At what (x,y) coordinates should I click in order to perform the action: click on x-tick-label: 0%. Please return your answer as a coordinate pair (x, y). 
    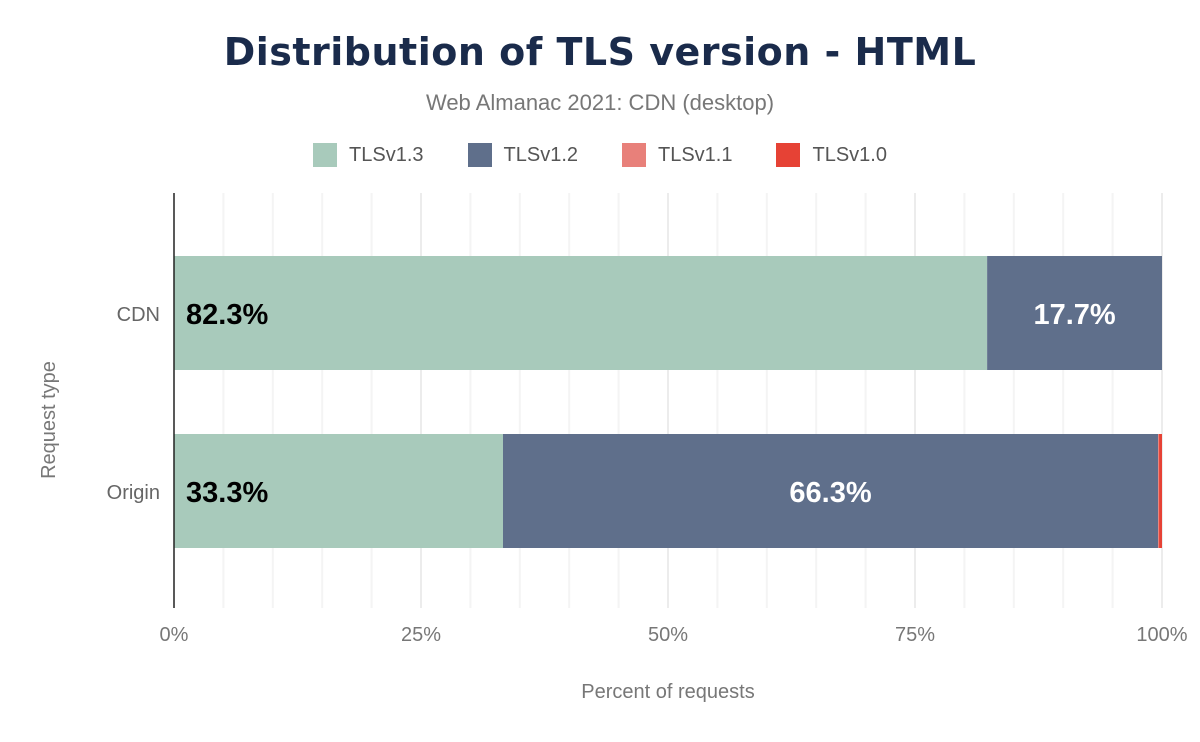
    Looking at the image, I should click on (174, 635).